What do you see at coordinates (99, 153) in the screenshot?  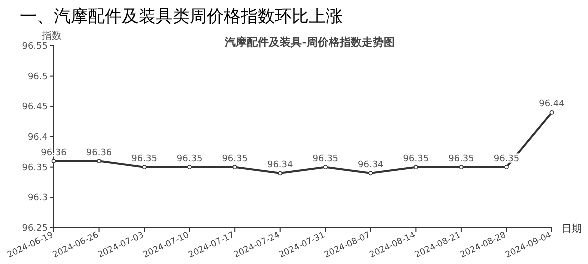 I see `data-label: 96.36` at bounding box center [99, 153].